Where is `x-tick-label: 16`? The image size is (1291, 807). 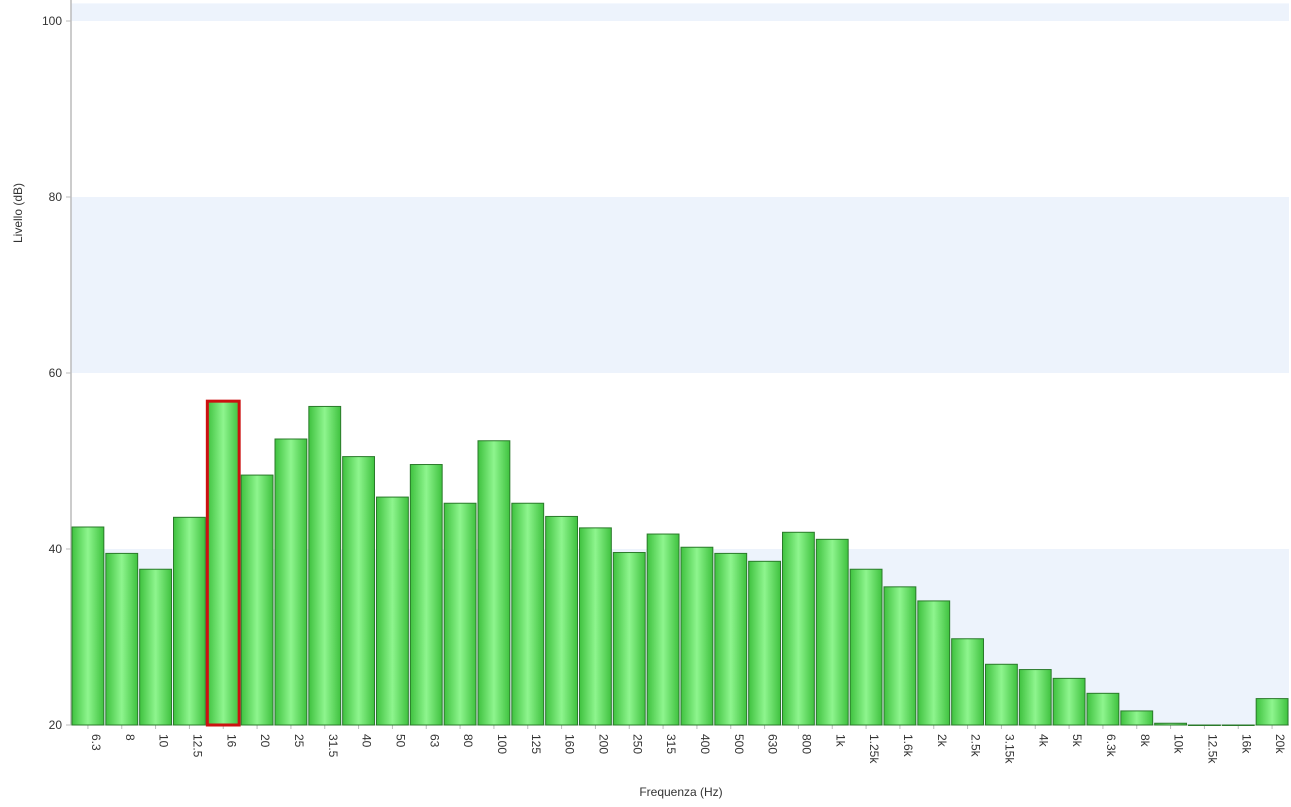
x-tick-label: 16 is located at coordinates (231, 741).